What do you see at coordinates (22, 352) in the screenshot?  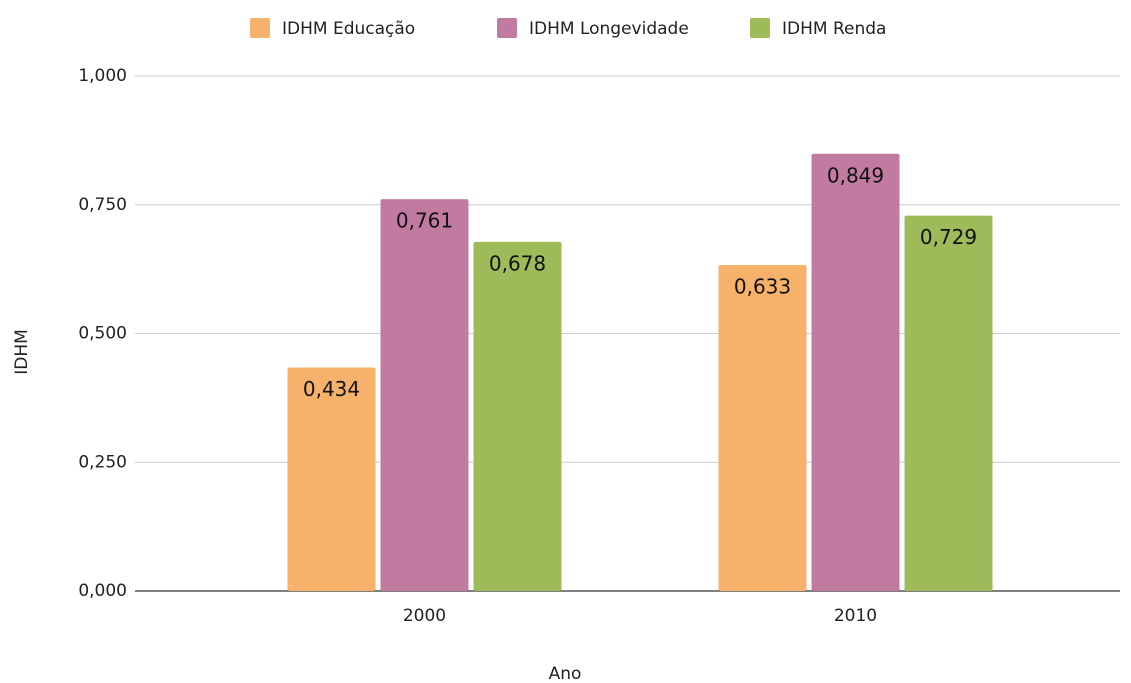 I see `y-axis-title: IDHM` at bounding box center [22, 352].